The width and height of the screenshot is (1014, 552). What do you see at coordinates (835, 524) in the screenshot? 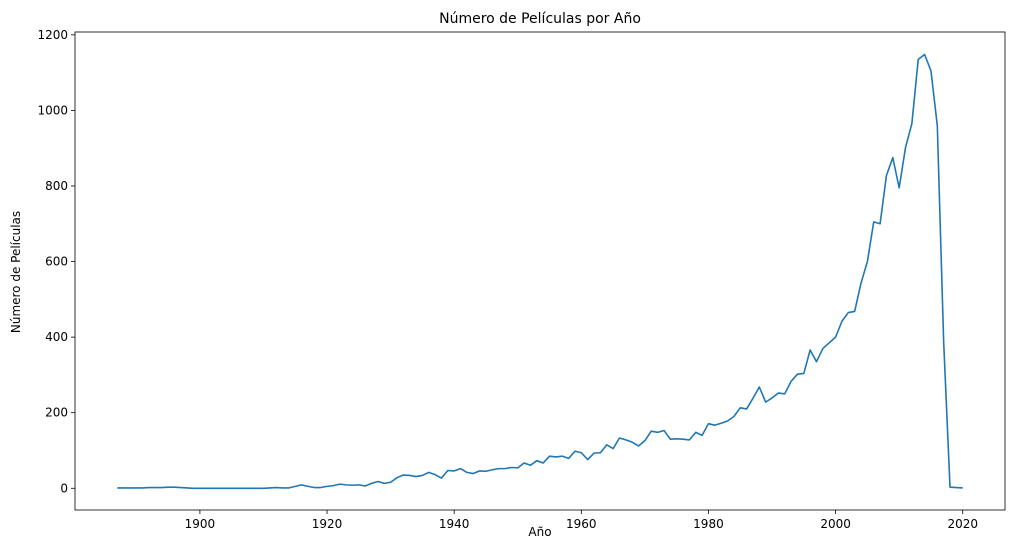
I see `x-tick-label: 2000` at bounding box center [835, 524].